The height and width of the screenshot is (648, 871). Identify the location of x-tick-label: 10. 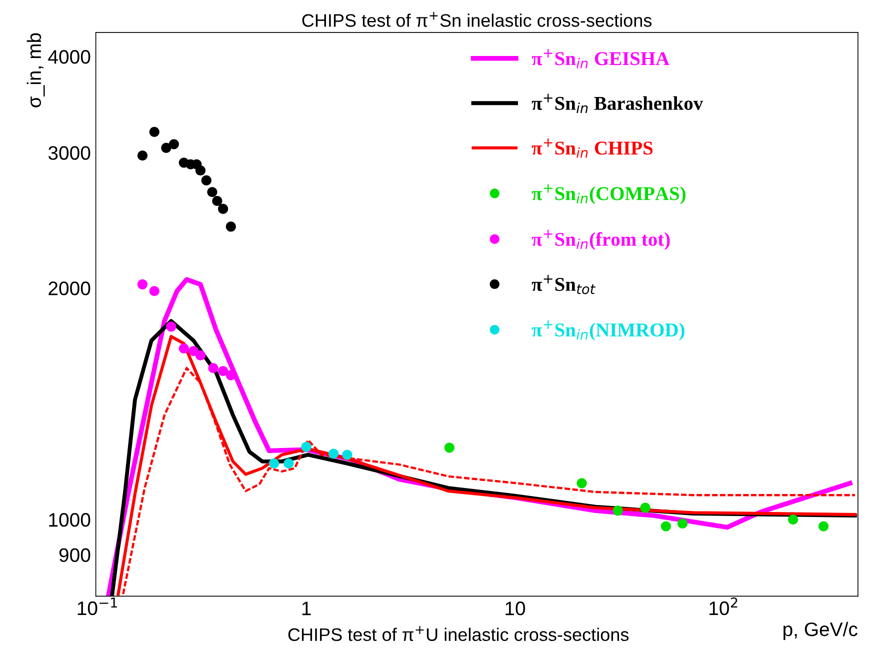
(516, 609).